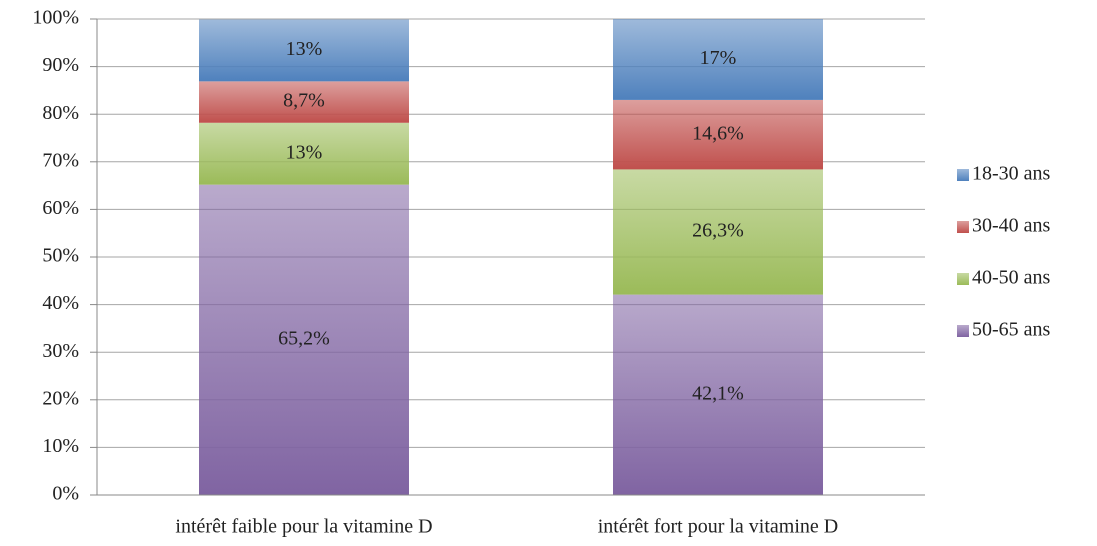 This screenshot has height=546, width=1097. What do you see at coordinates (1011, 330) in the screenshot?
I see `legend-label: 50-65 ans` at bounding box center [1011, 330].